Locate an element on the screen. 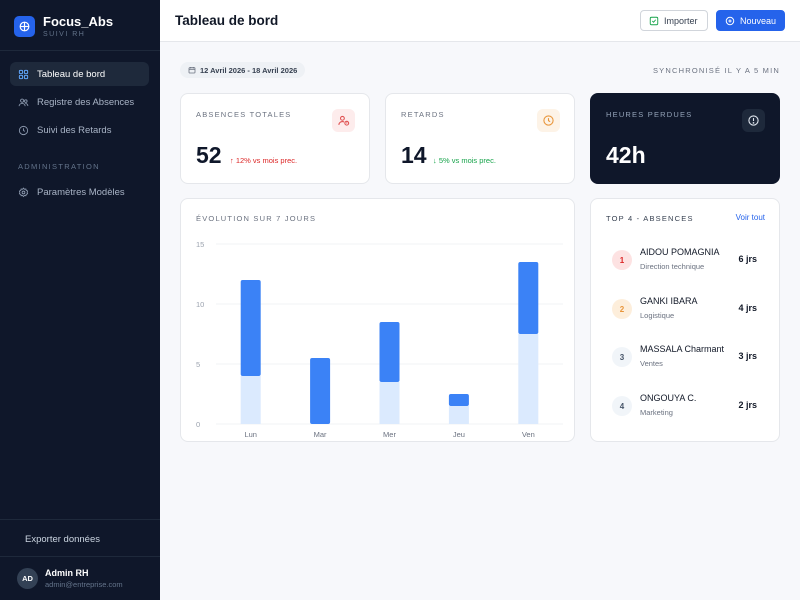  y-tick-label: 0 is located at coordinates (198, 424).